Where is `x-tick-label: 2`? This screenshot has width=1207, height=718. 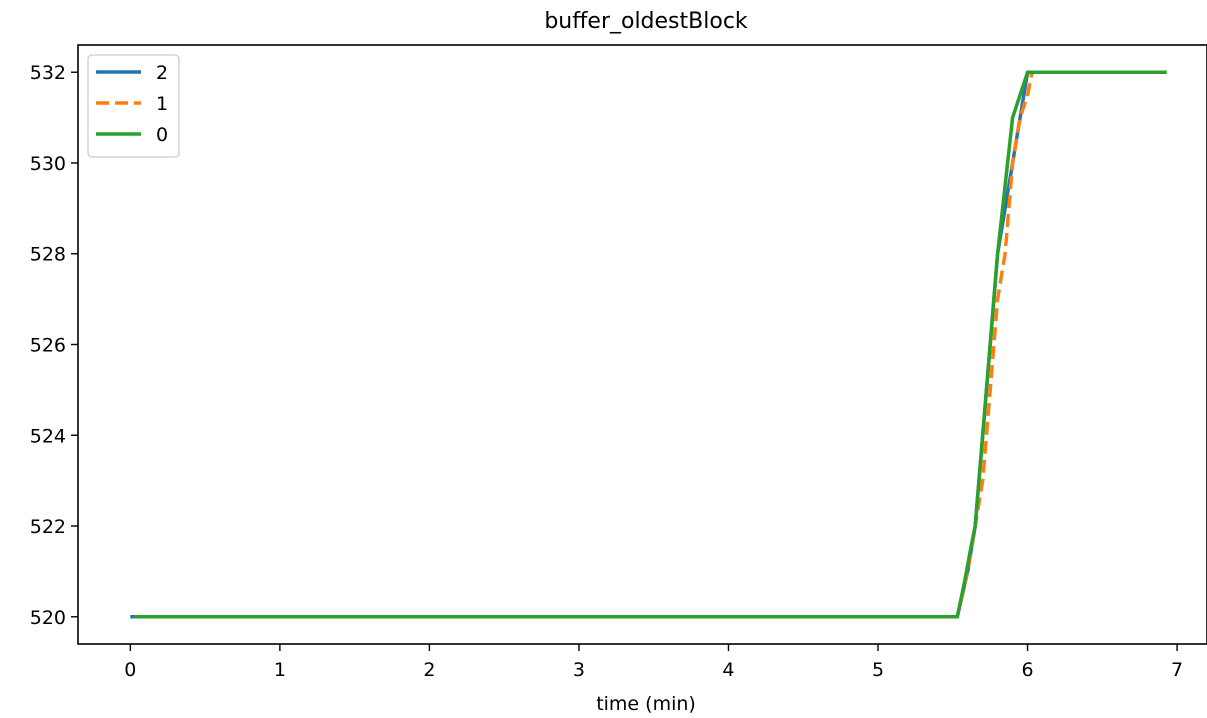 x-tick-label: 2 is located at coordinates (429, 670).